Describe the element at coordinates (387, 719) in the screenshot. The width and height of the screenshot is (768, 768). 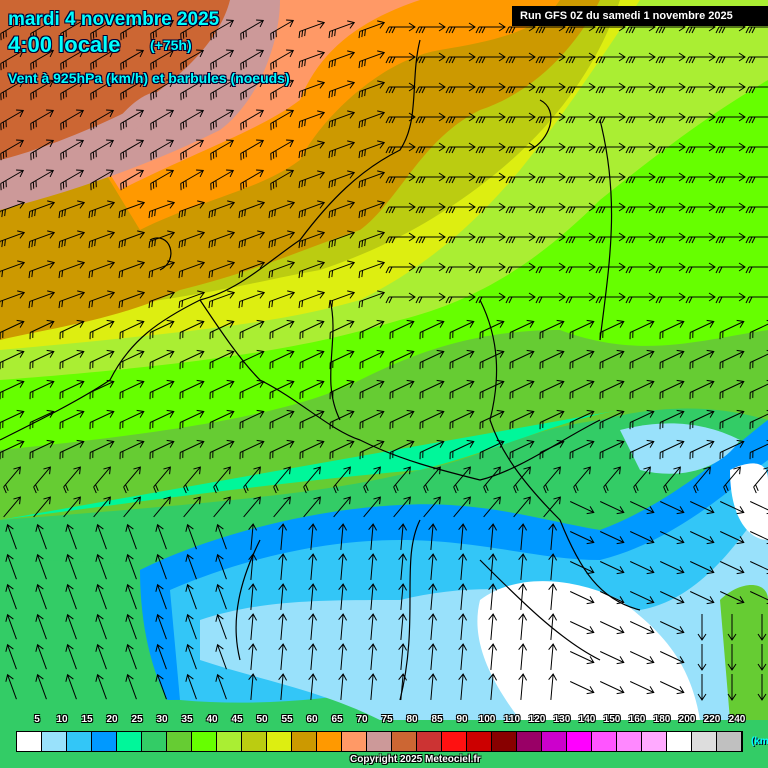
I see `legend-label: 75` at that location.